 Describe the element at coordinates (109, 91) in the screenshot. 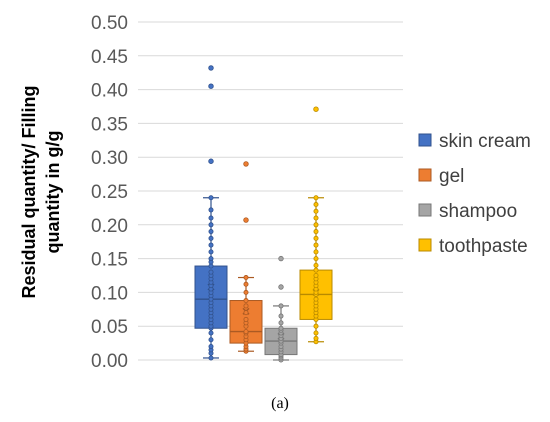

I see `y-tick-label: 0.40` at that location.